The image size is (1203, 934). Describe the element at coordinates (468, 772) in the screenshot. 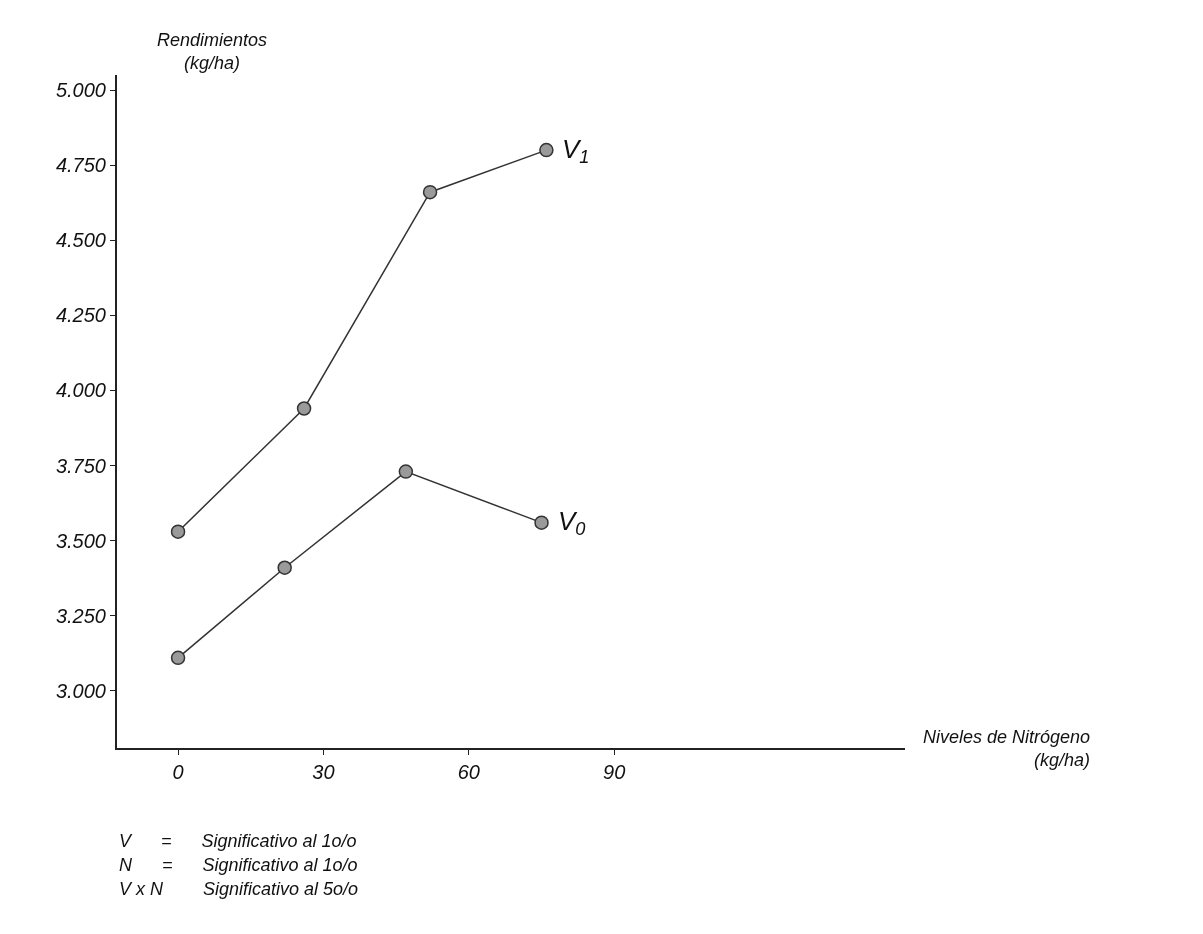

I see `x-tick-label: 60` at that location.